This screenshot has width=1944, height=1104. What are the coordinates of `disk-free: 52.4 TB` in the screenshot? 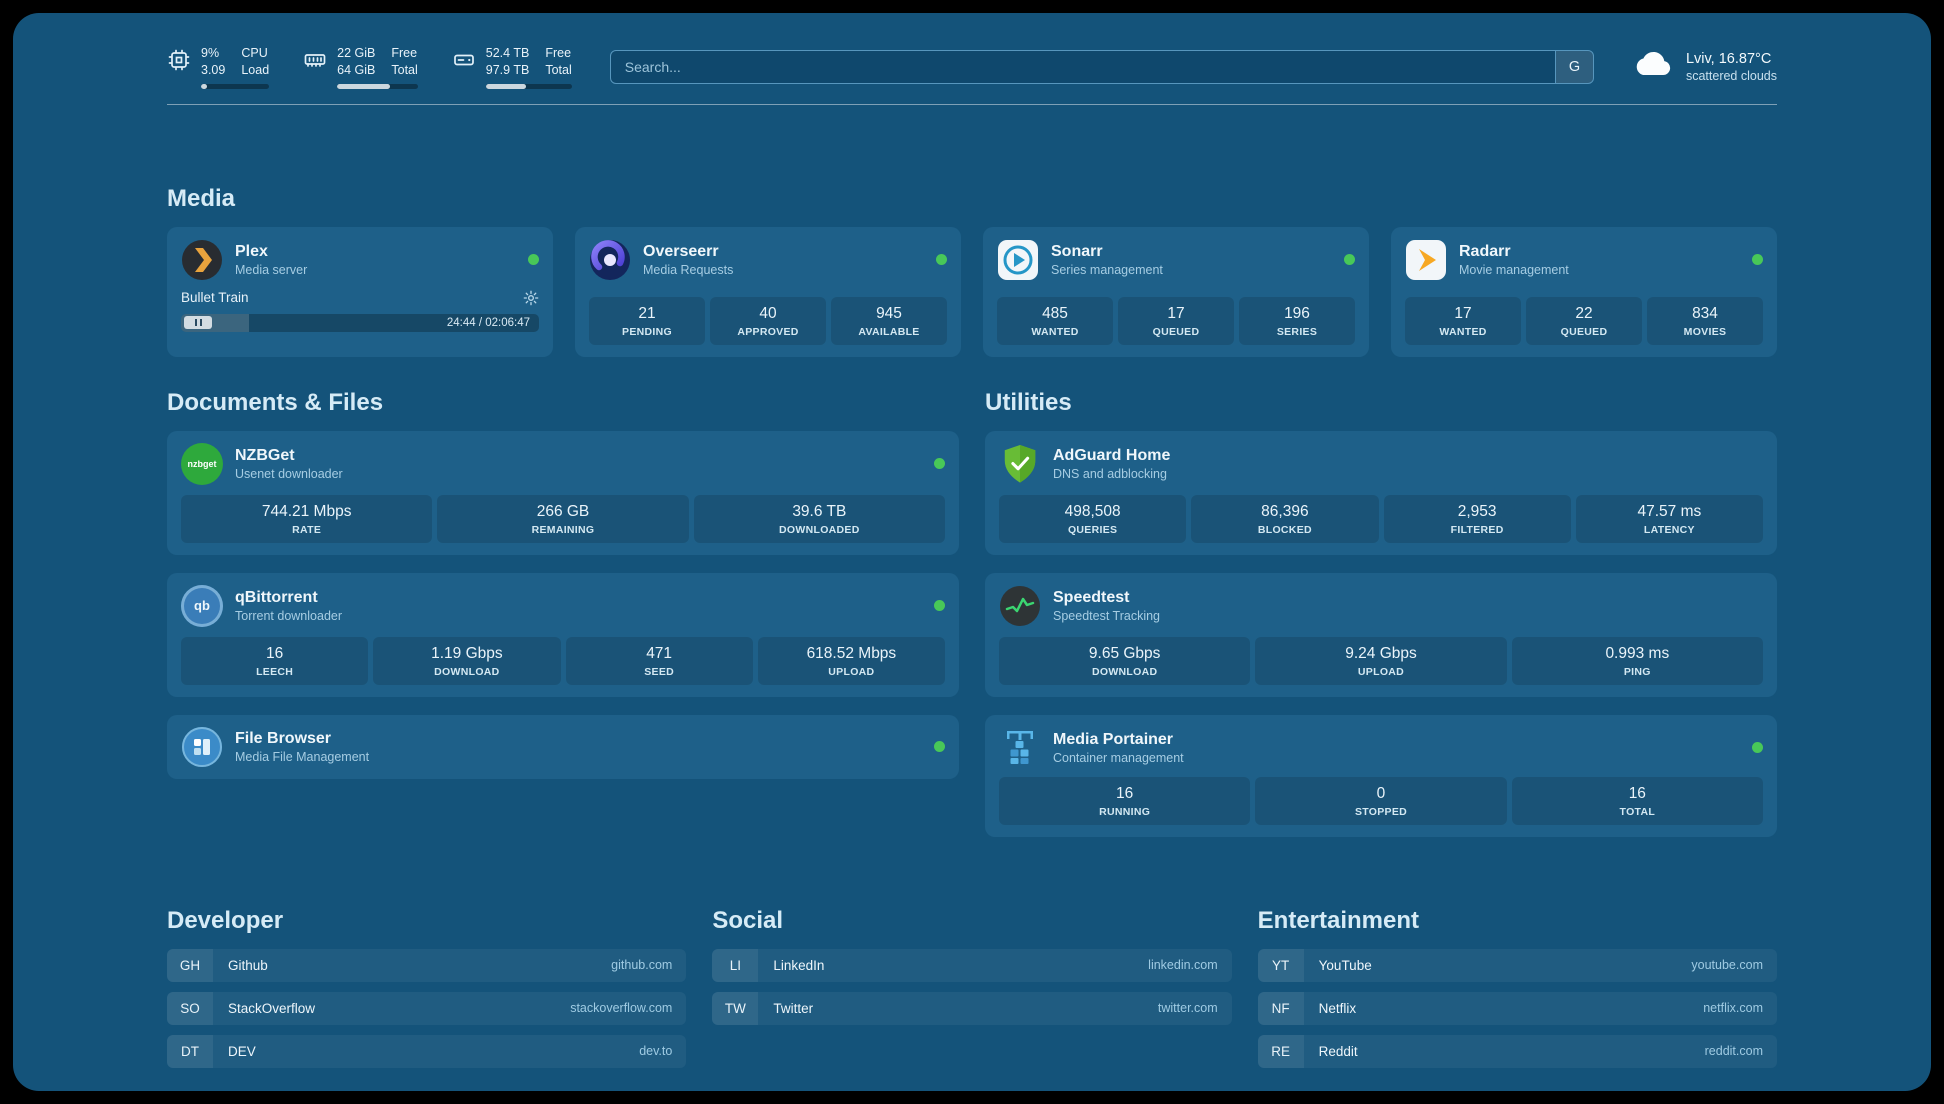 It's located at (507, 53).